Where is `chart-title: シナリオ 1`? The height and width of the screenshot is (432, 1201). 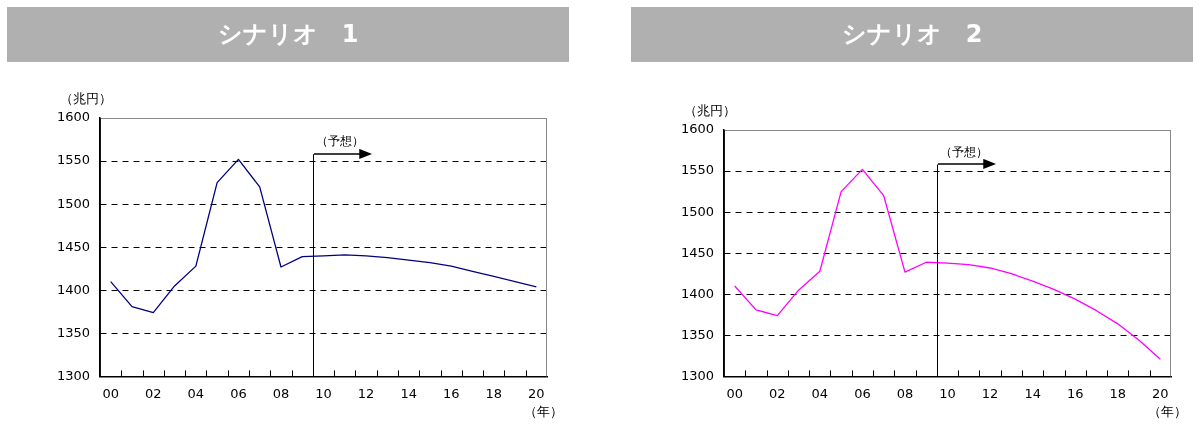
chart-title: シナリオ 1 is located at coordinates (288, 34).